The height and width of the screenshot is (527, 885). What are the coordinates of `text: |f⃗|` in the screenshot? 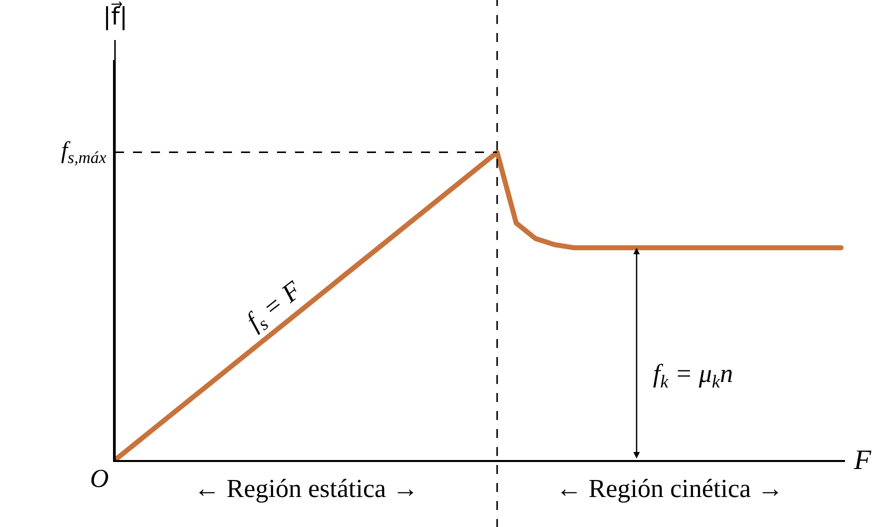 It's located at (115, 15).